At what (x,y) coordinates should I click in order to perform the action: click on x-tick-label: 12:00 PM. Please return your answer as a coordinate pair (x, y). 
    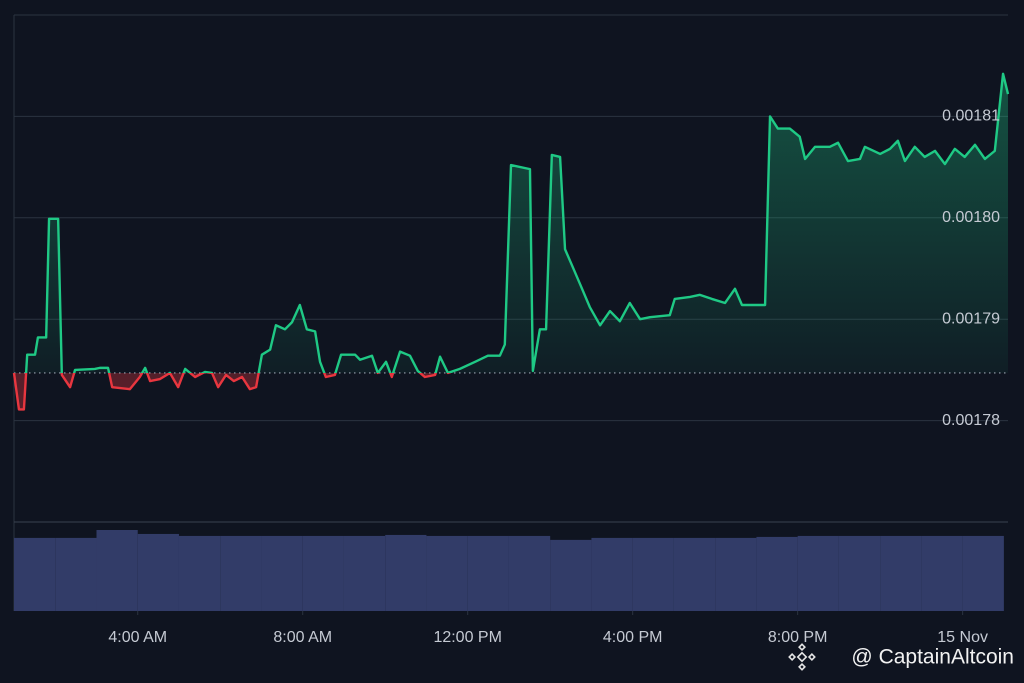
    Looking at the image, I should click on (467, 637).